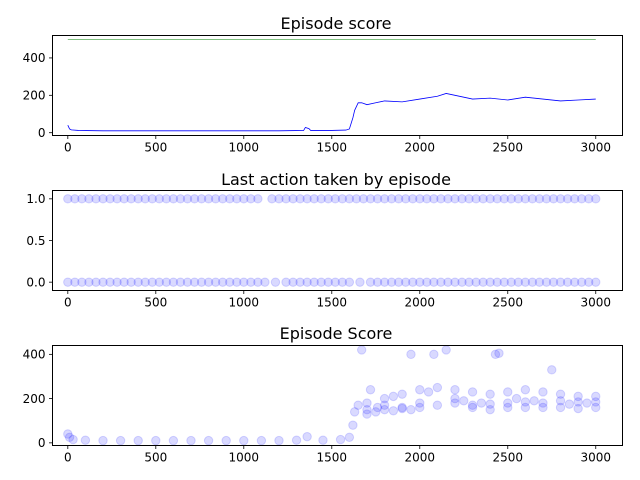 The image size is (640, 480). What do you see at coordinates (336, 179) in the screenshot?
I see `subplot-2-title: Last action taken by episode` at bounding box center [336, 179].